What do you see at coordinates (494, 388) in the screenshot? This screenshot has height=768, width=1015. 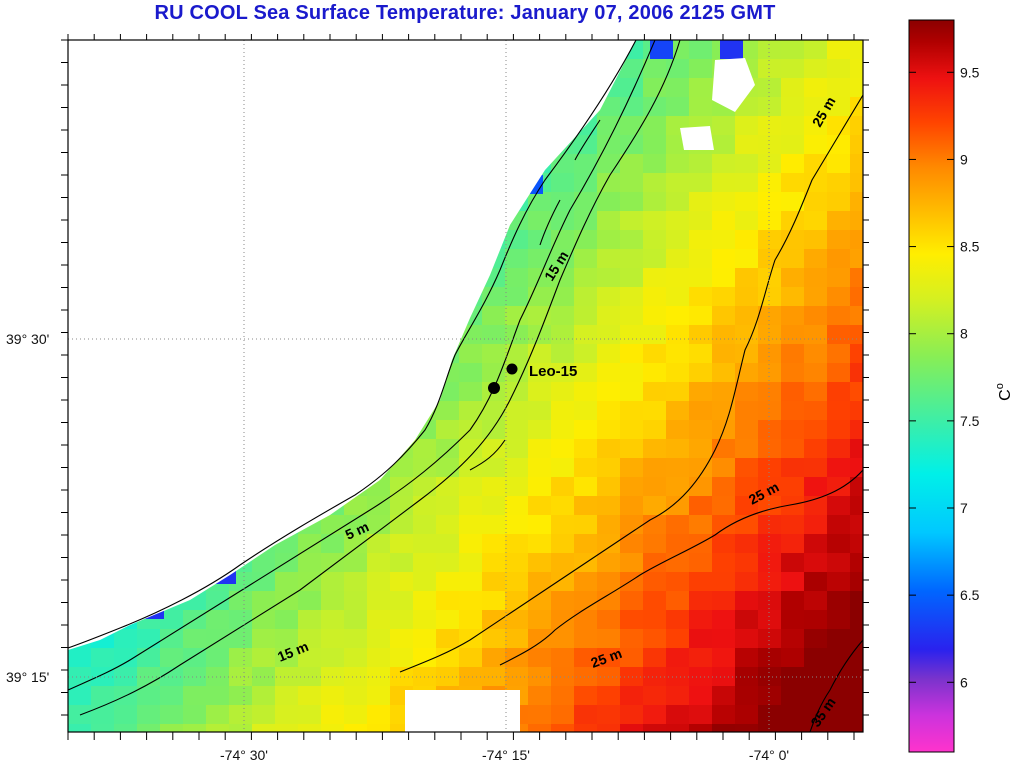 I see `station-marker` at bounding box center [494, 388].